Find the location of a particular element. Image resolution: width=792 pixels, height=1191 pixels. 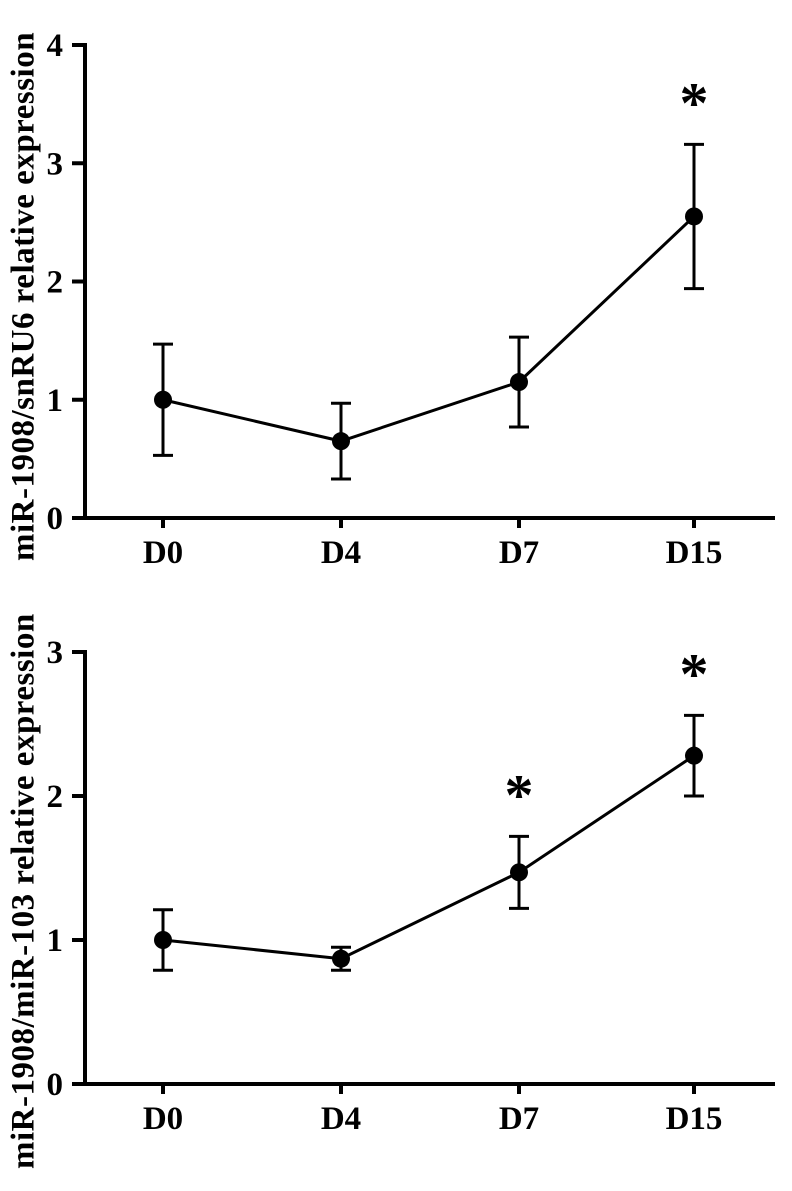

y-tick-label: 4 is located at coordinates (55, 46).